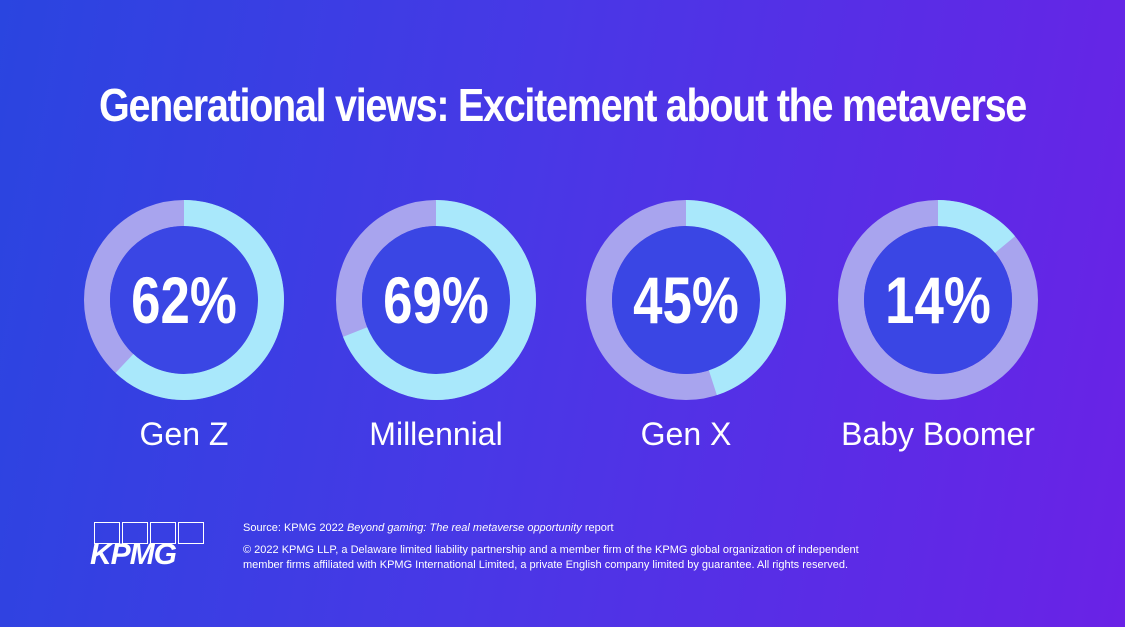 Image resolution: width=1125 pixels, height=627 pixels. I want to click on category-label-baby-boomer: Baby Boomer, so click(938, 434).